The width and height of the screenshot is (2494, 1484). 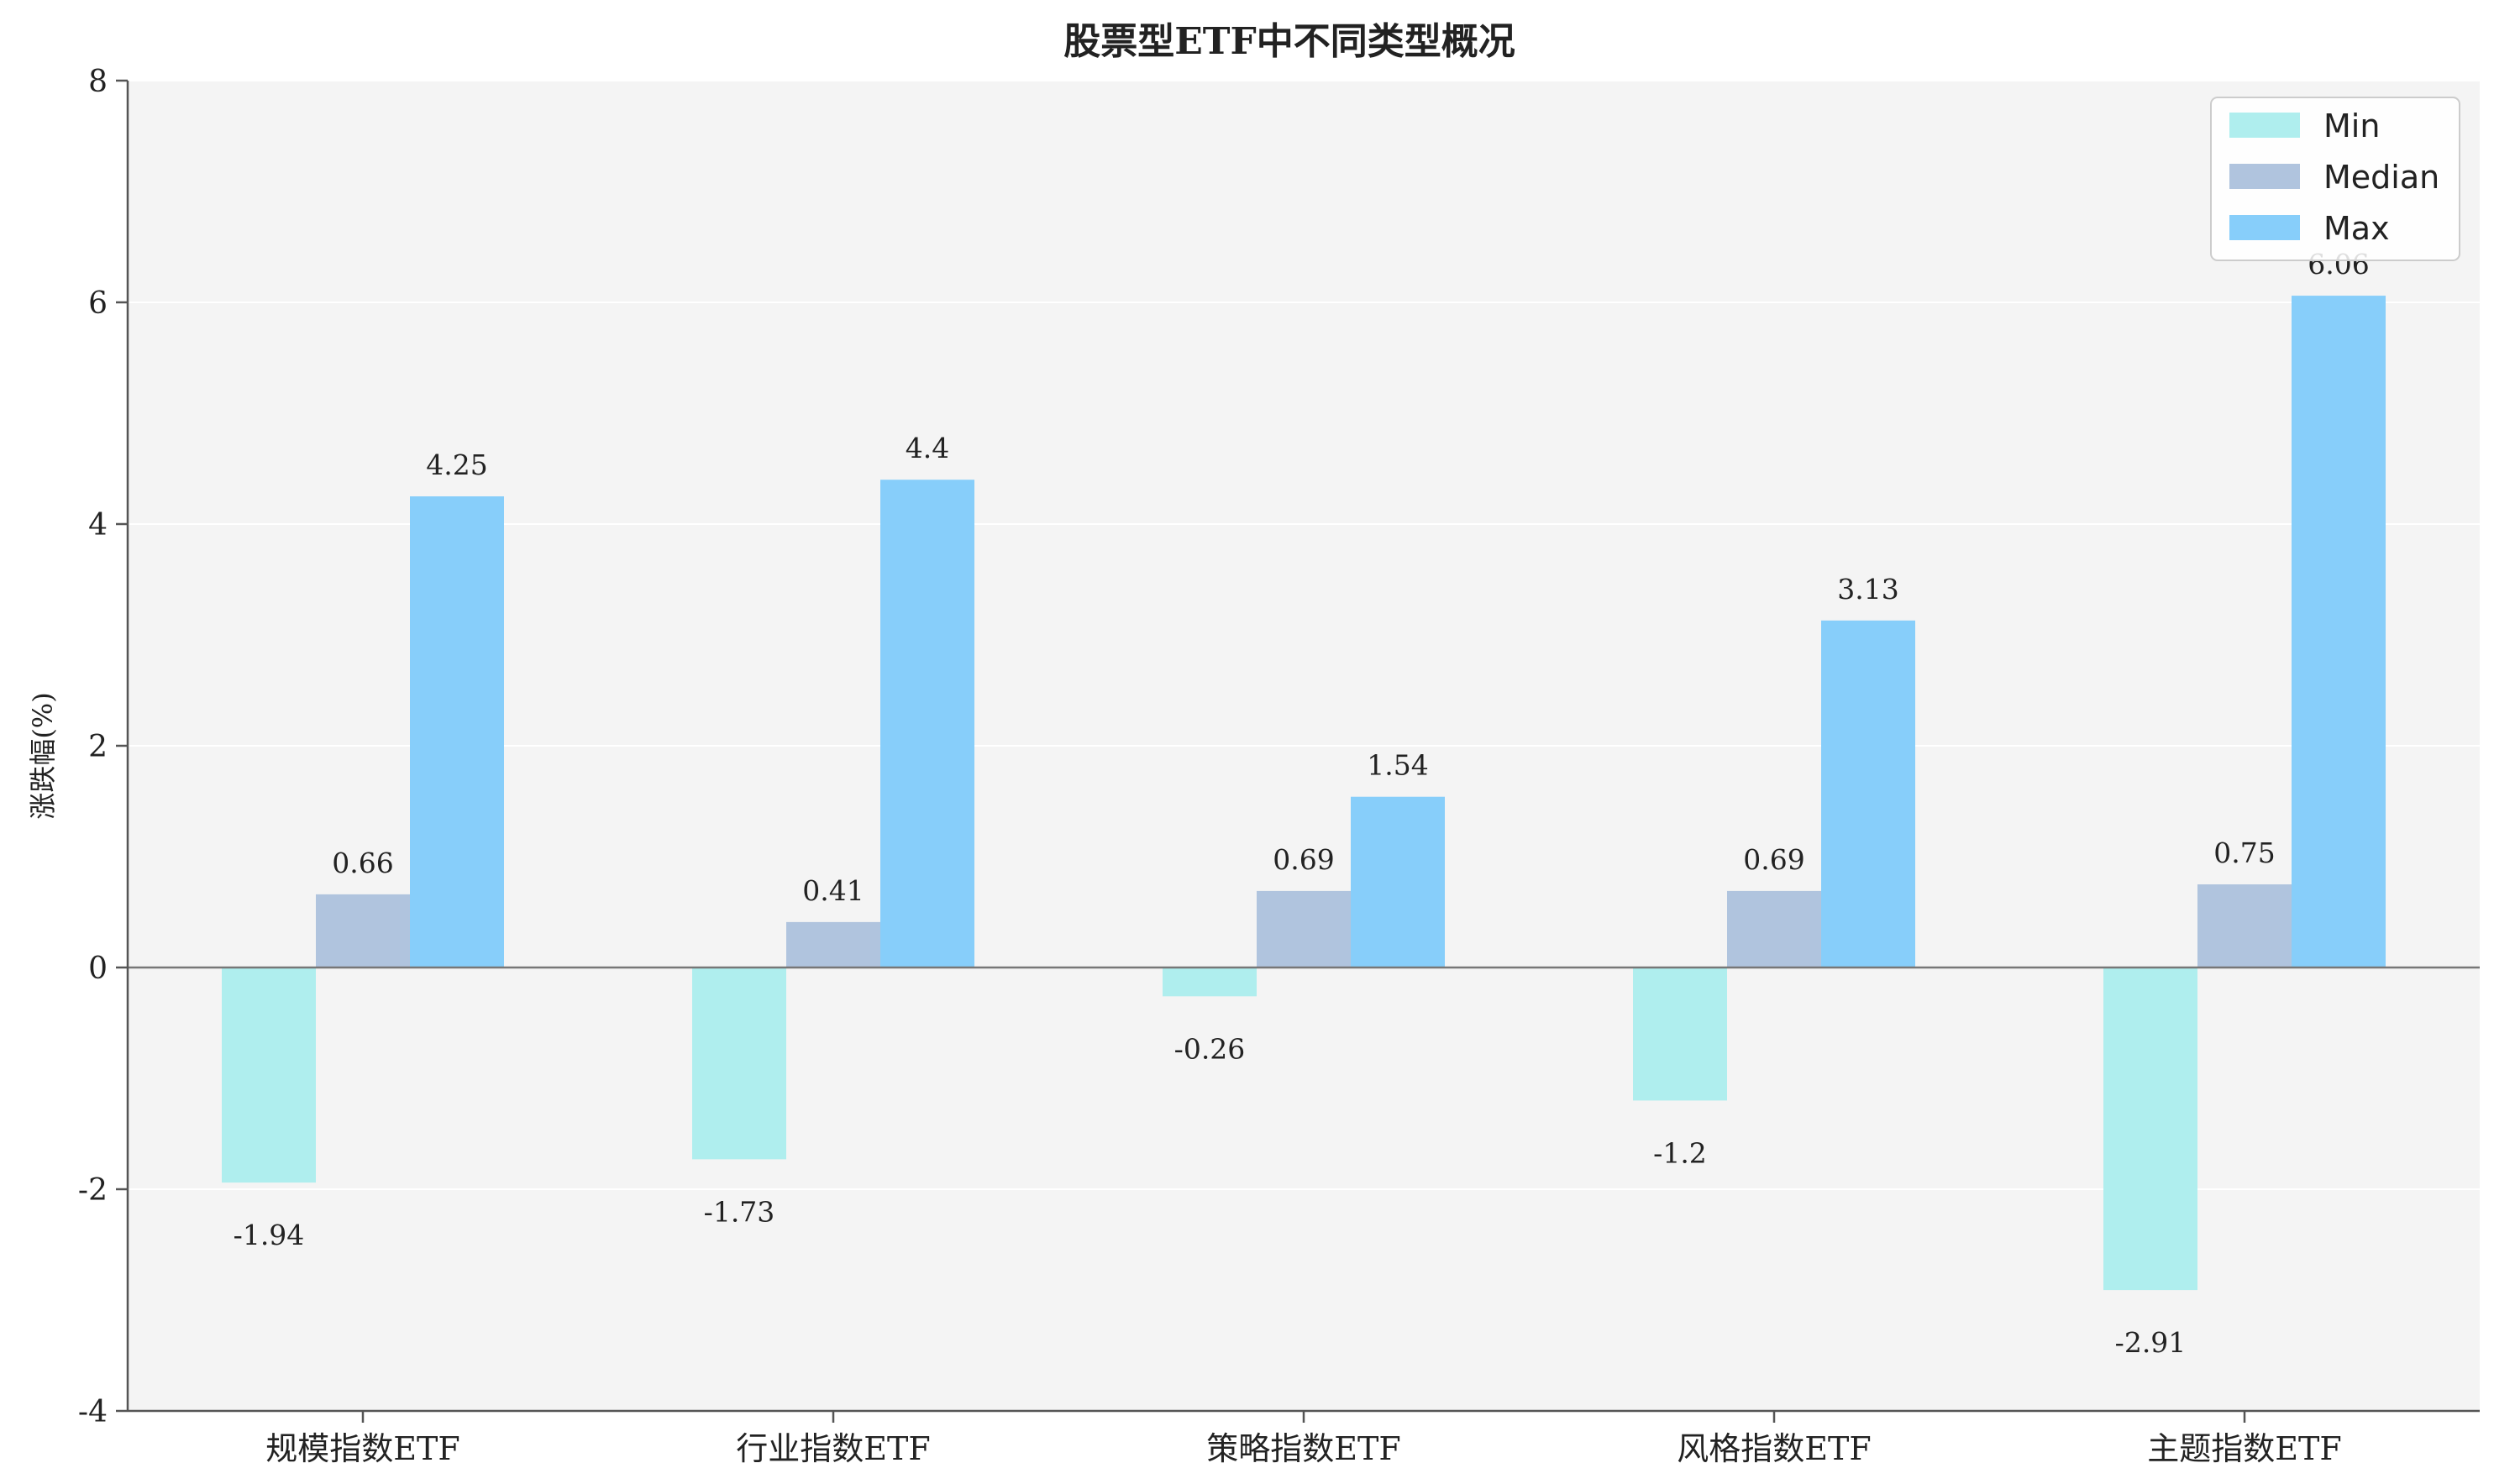 I want to click on legend-swatch-max, so click(x=2265, y=228).